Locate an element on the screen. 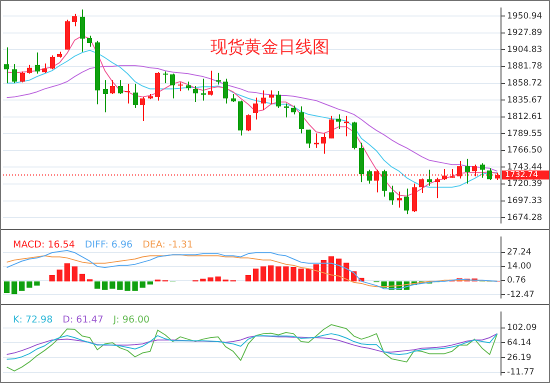 The image size is (550, 383). y-tick-label: 1950.94 is located at coordinates (524, 16).